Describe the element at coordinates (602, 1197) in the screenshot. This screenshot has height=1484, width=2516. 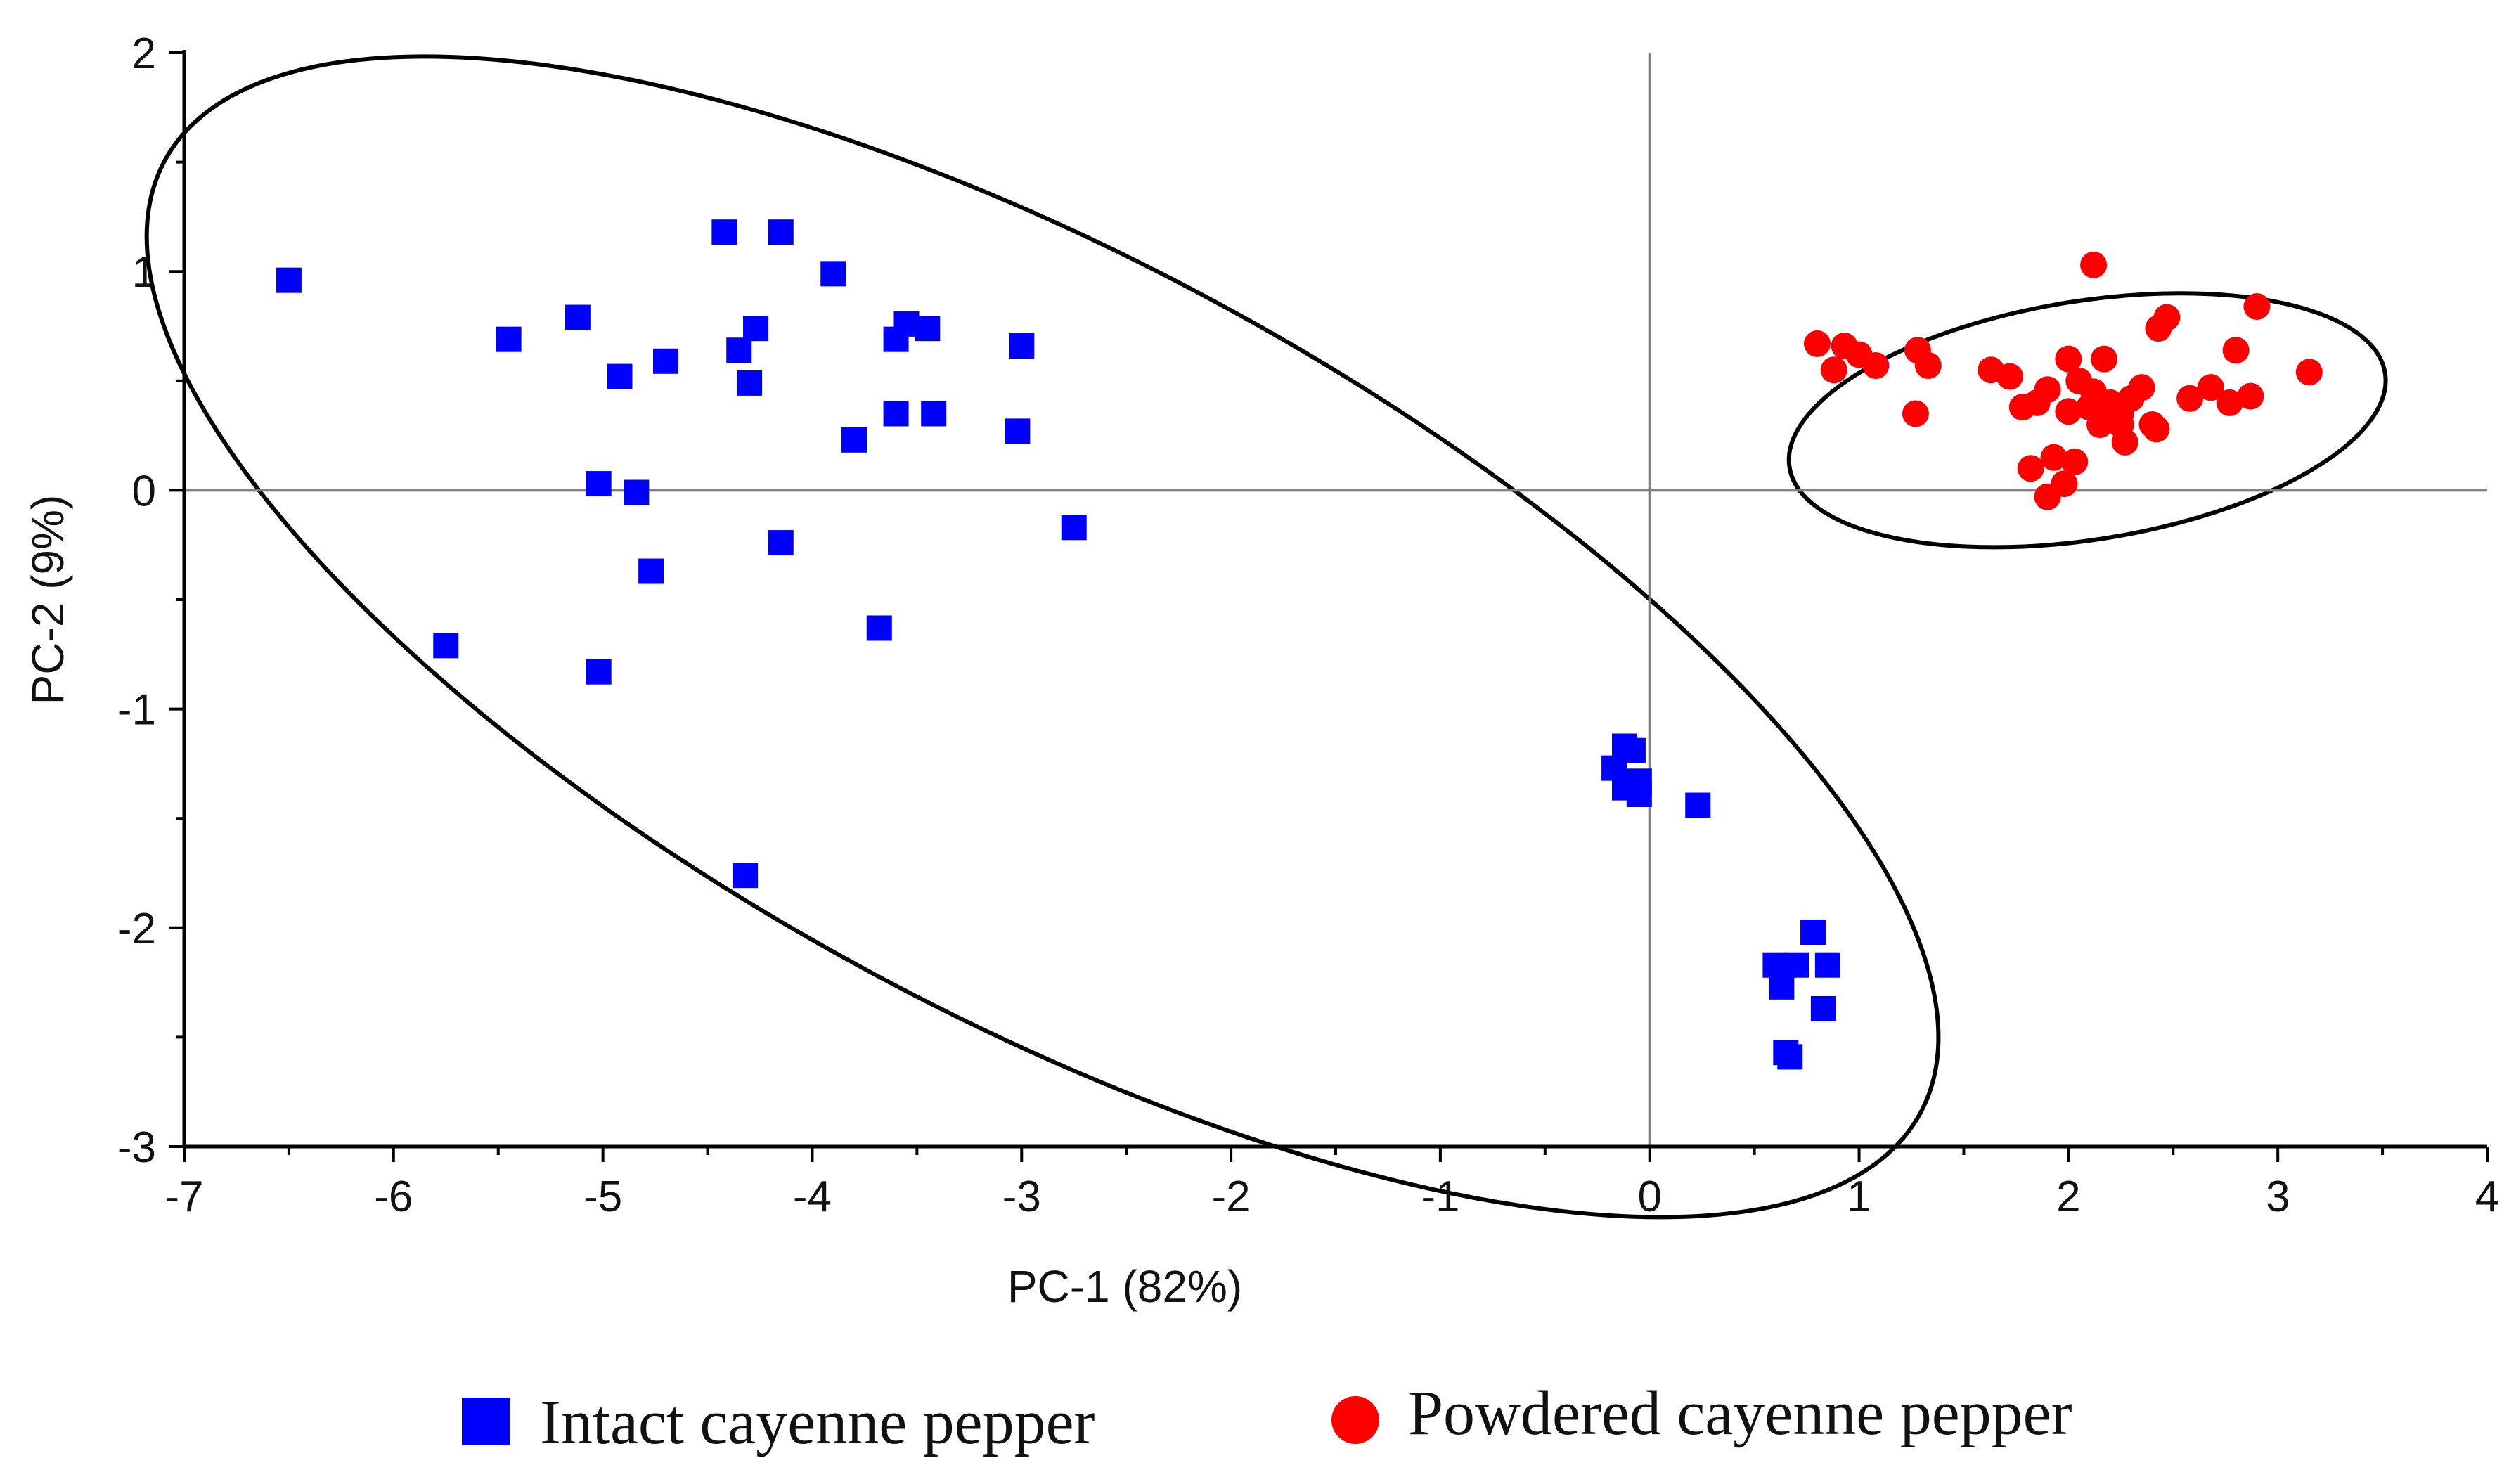
I see `x-tick-label: -5` at that location.